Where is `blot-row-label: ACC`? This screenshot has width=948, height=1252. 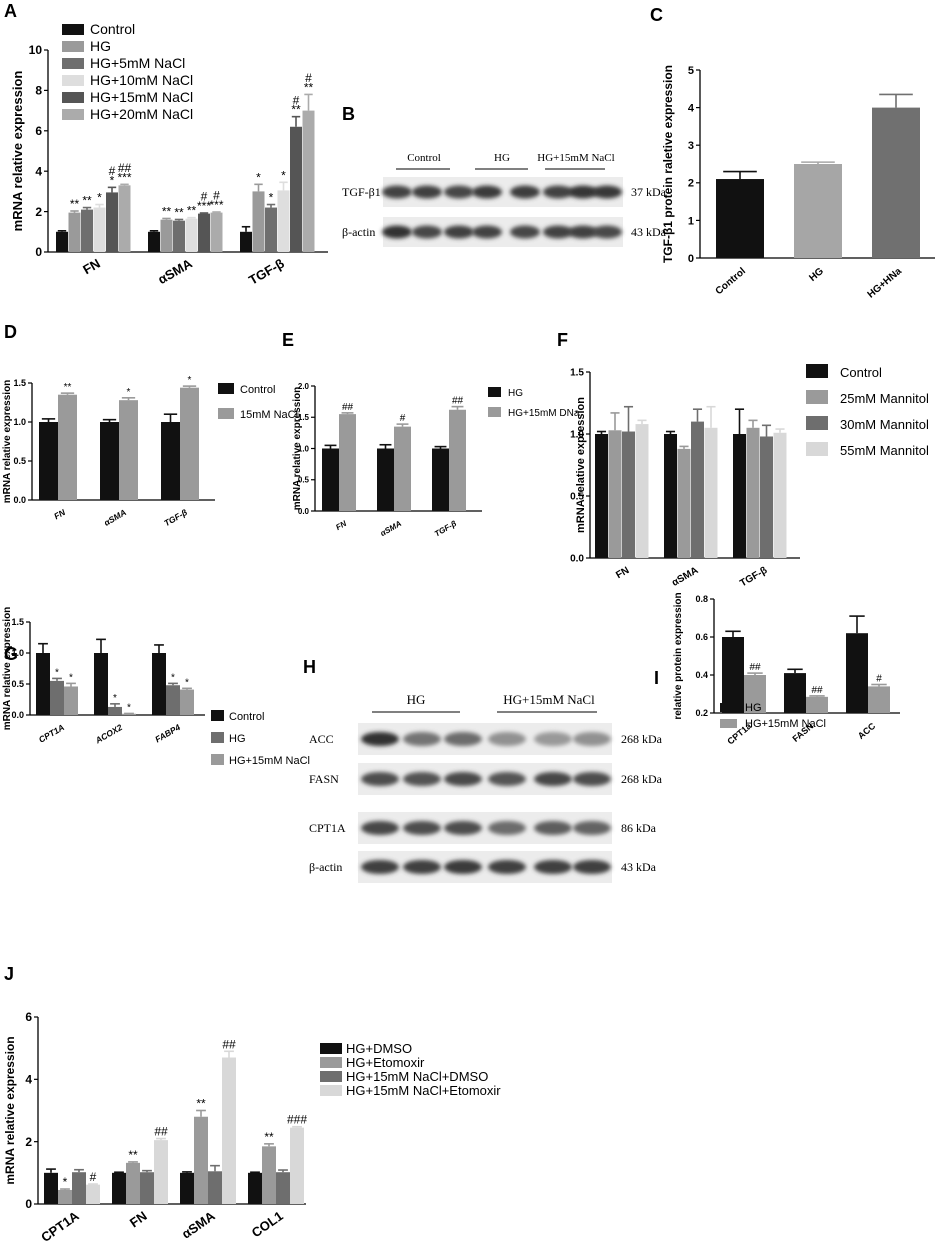
blot-row-label: ACC is located at coordinates (321, 739).